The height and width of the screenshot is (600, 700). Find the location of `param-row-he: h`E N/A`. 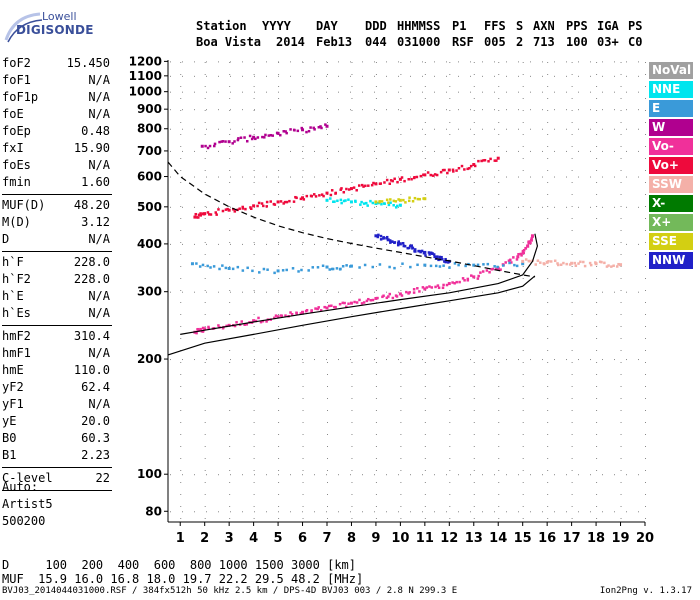

param-row-he: h`E N/A is located at coordinates (56, 297).